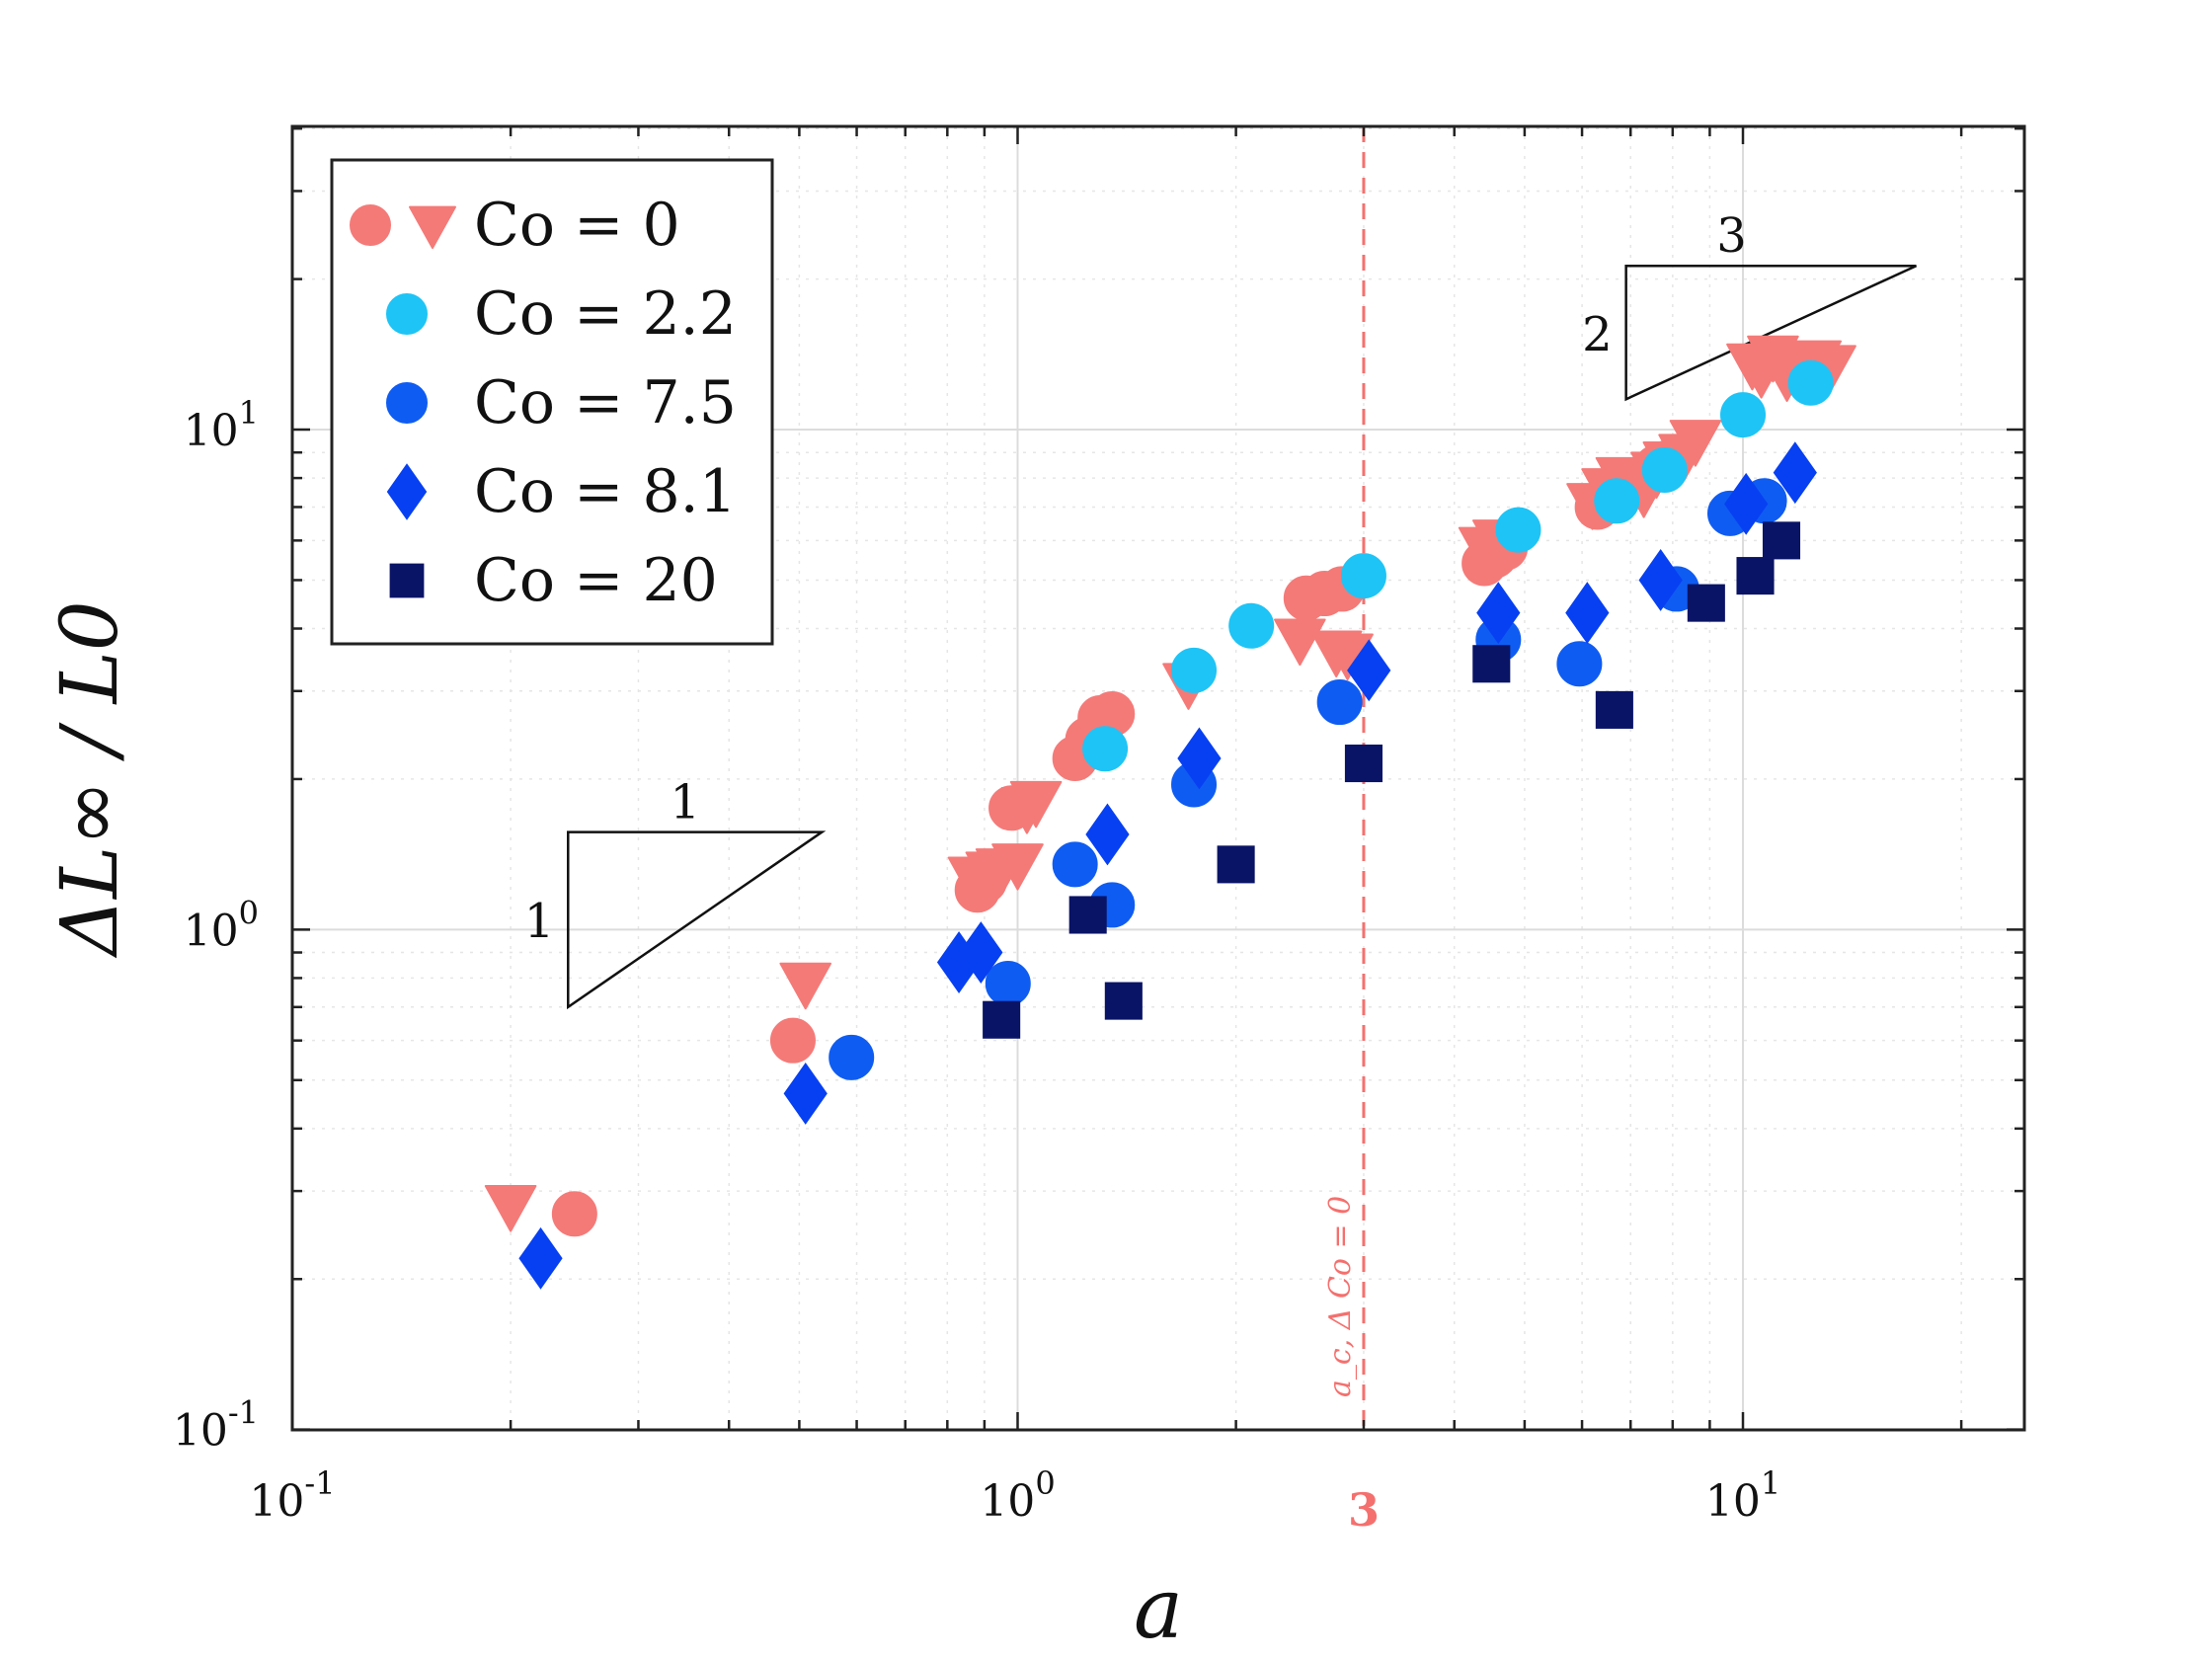  I want to click on legend-label: Co = 7.5, so click(606, 403).